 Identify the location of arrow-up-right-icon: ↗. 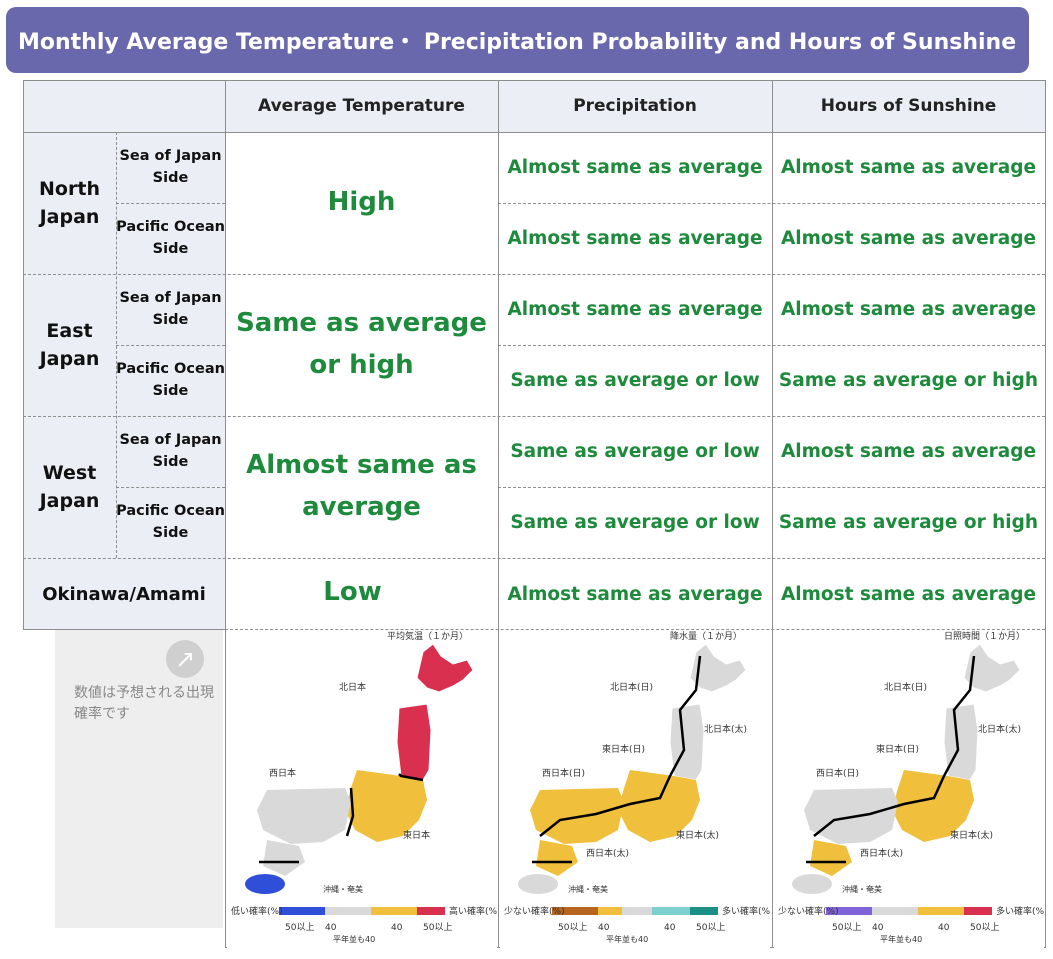
(185, 659).